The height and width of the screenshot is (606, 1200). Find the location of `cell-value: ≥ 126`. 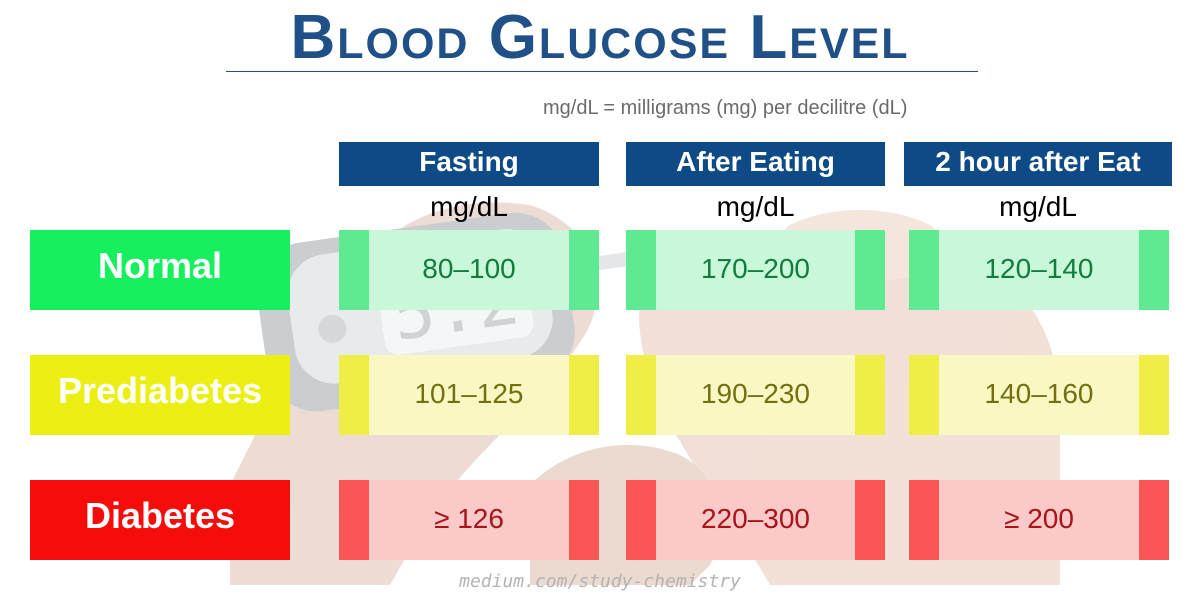

cell-value: ≥ 126 is located at coordinates (469, 518).